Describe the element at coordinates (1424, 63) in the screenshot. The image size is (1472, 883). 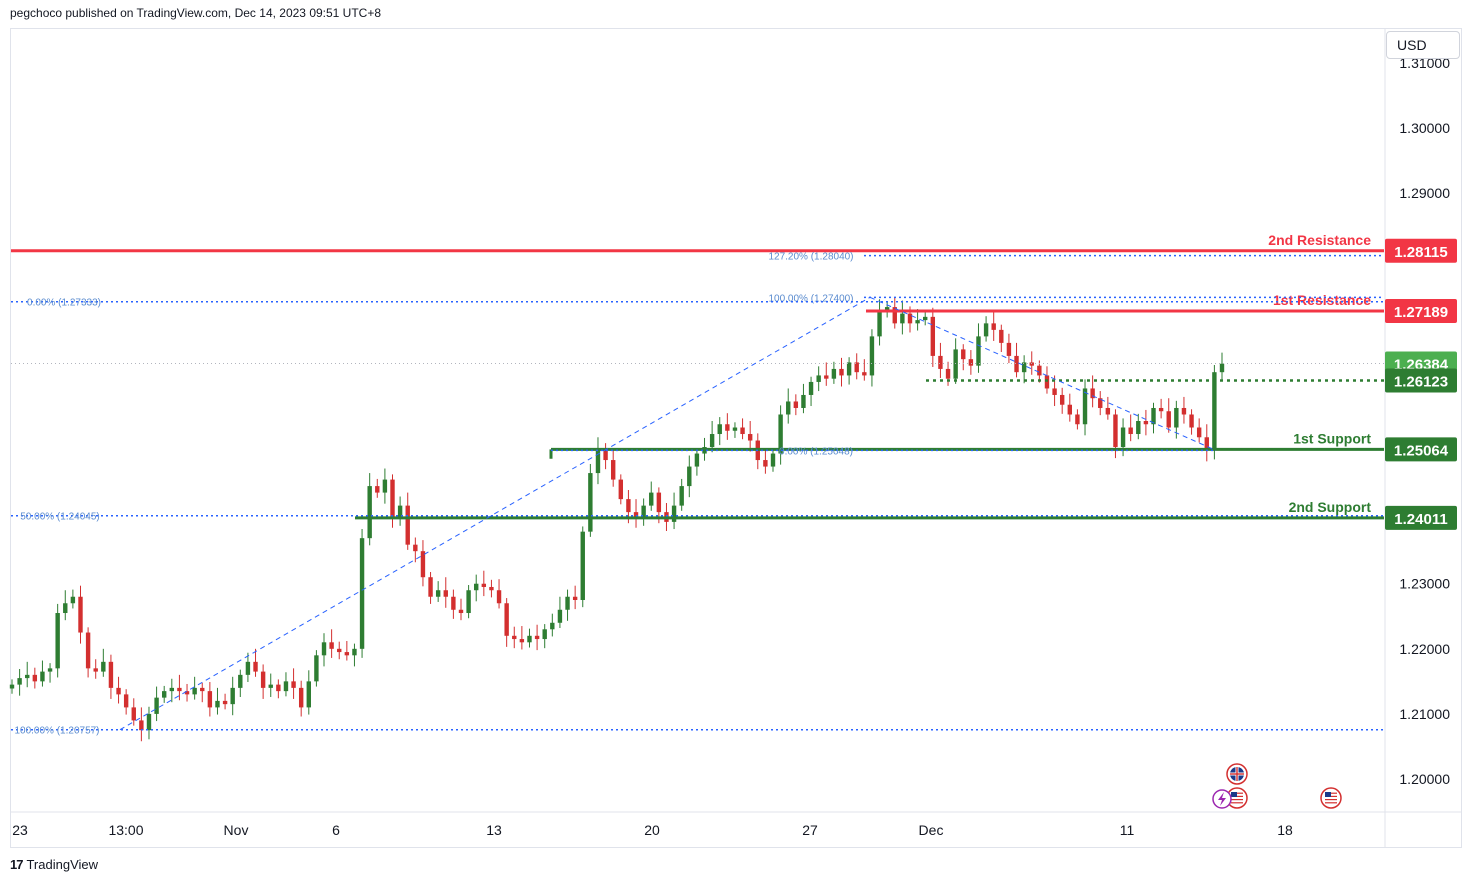
I see `y-tick-label: 1.31000` at that location.